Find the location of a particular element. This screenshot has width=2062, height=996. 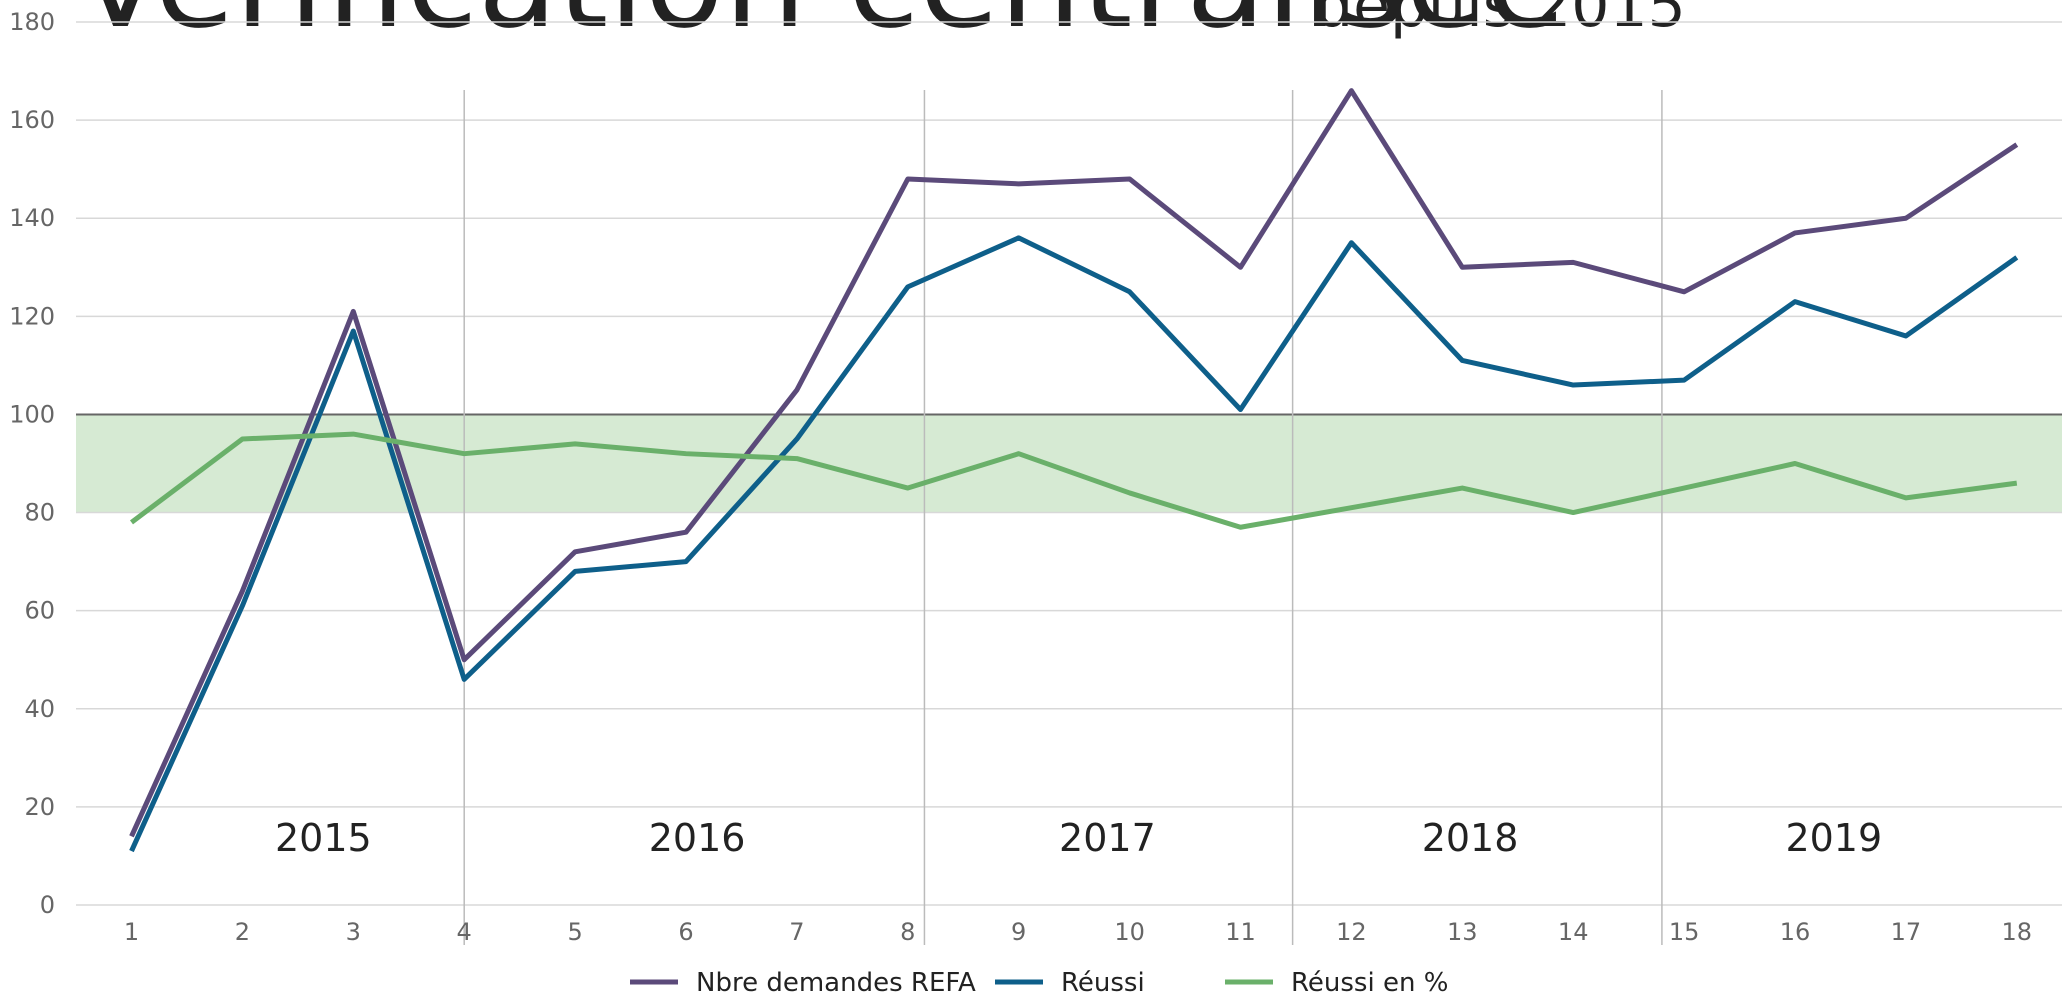

legend-label: Réussi is located at coordinates (1103, 982).